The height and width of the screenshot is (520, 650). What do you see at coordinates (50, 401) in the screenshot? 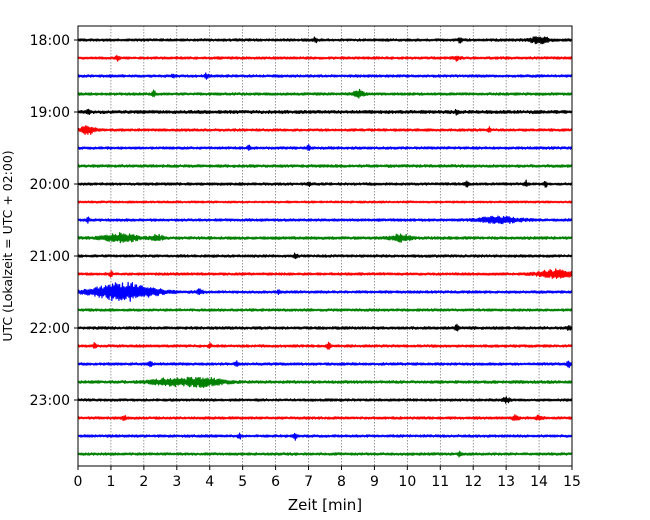
I see `y-tick-label: 23:00` at bounding box center [50, 401].